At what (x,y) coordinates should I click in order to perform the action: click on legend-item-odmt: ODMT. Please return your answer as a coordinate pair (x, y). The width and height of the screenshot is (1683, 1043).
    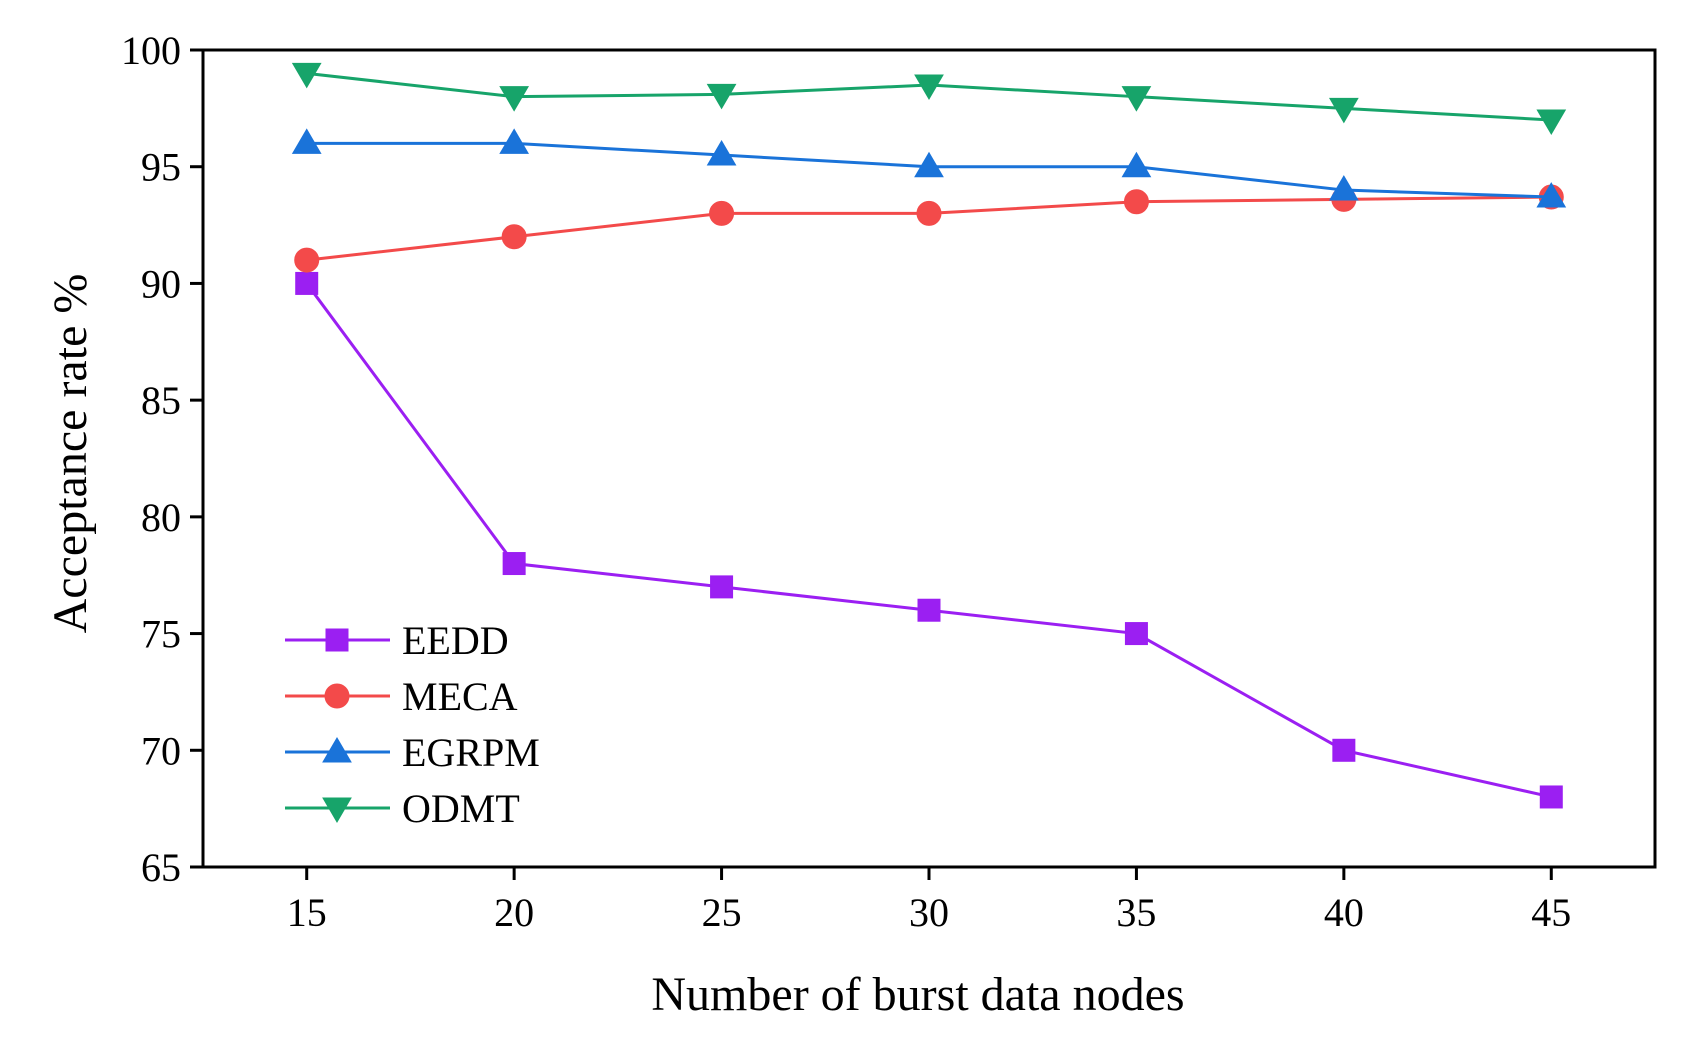
    Looking at the image, I should click on (402, 808).